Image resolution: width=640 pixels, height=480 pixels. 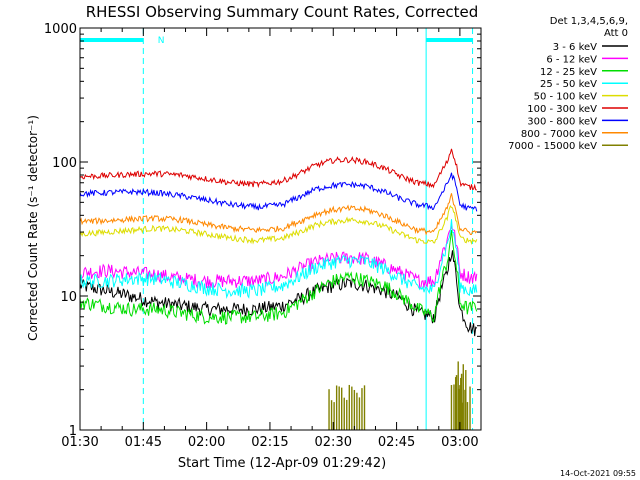 What do you see at coordinates (459, 442) in the screenshot?
I see `x-tick-label: 03:00` at bounding box center [459, 442].